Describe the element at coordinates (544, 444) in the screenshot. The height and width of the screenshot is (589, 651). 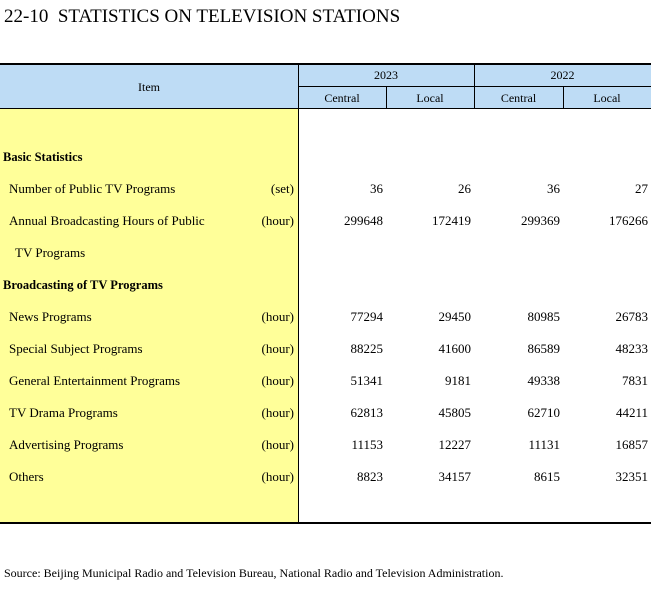
I see `cell-value: 11131` at that location.